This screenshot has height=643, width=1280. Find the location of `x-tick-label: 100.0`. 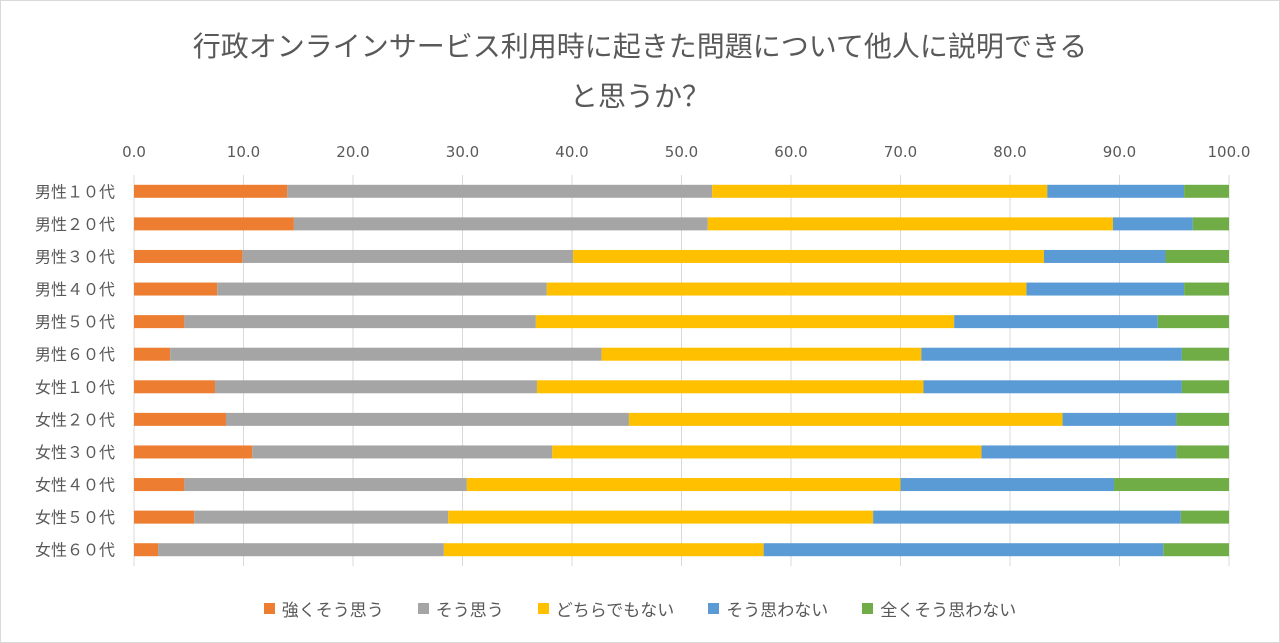

x-tick-label: 100.0 is located at coordinates (1229, 152).